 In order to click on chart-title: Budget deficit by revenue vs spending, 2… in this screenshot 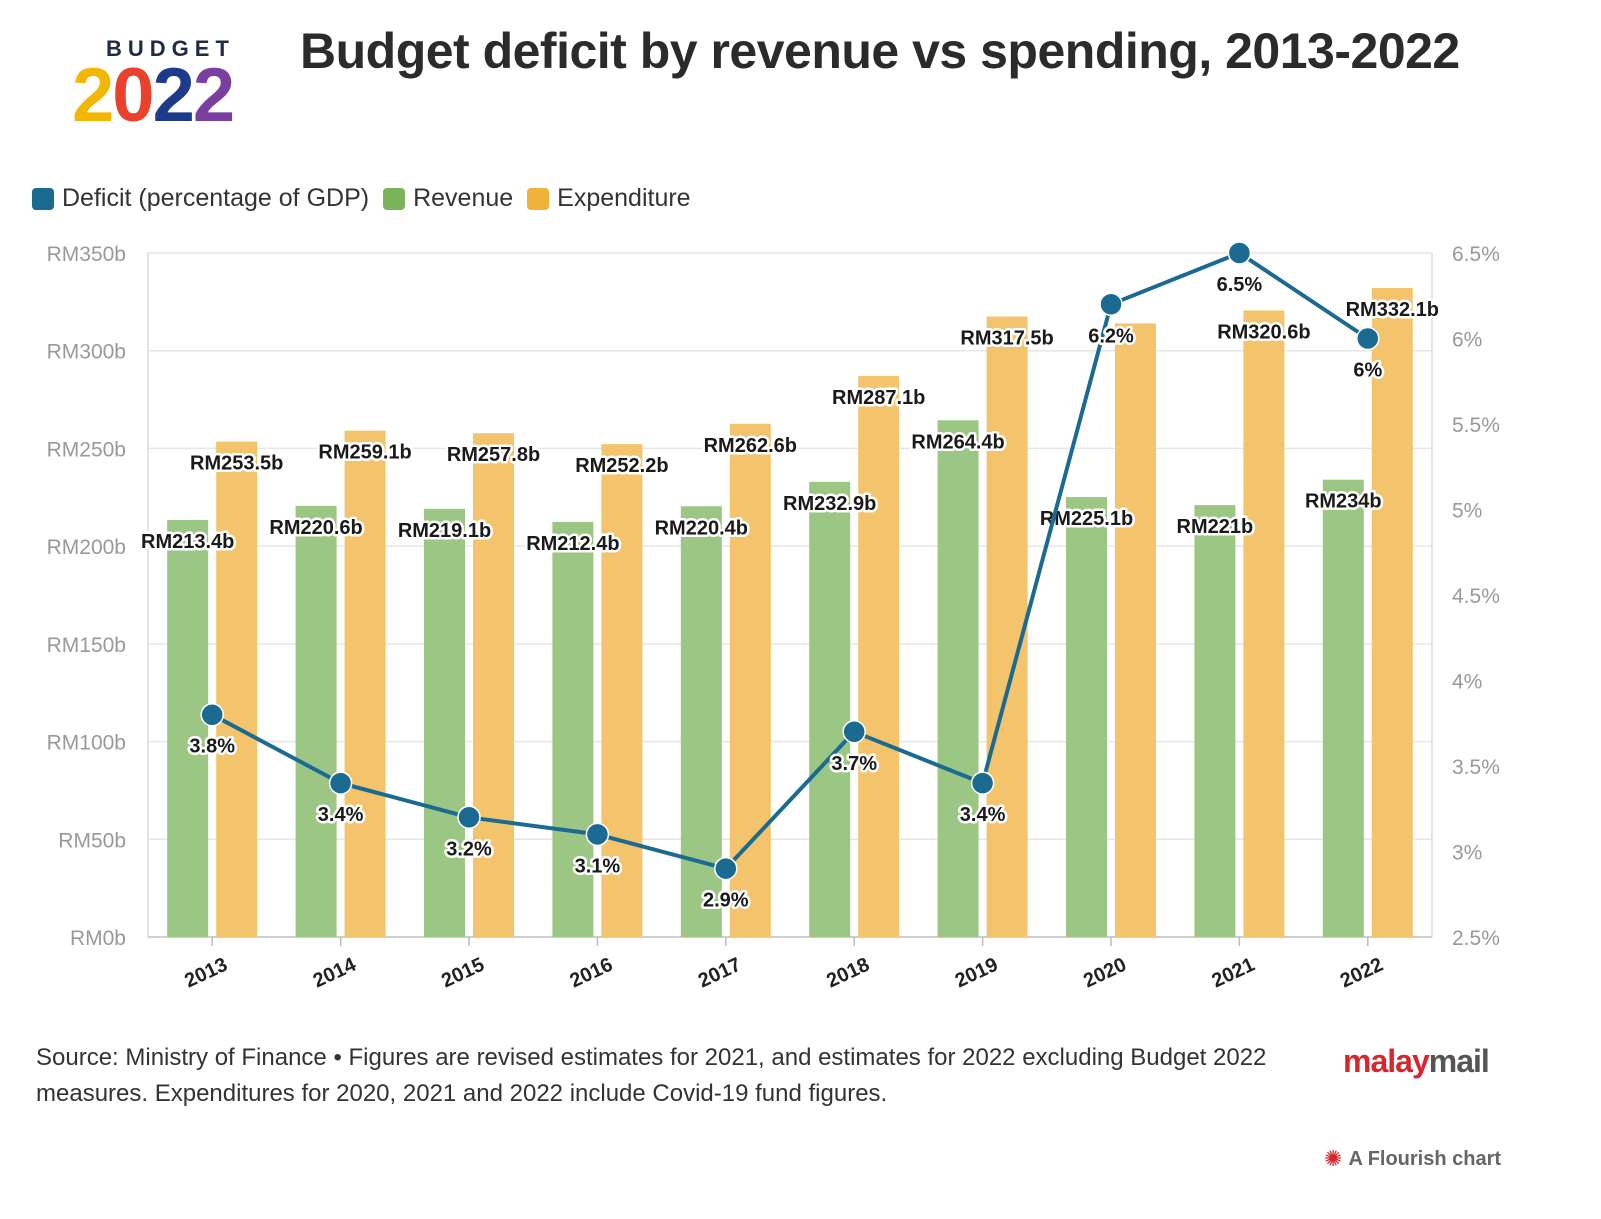, I will do `click(880, 51)`.